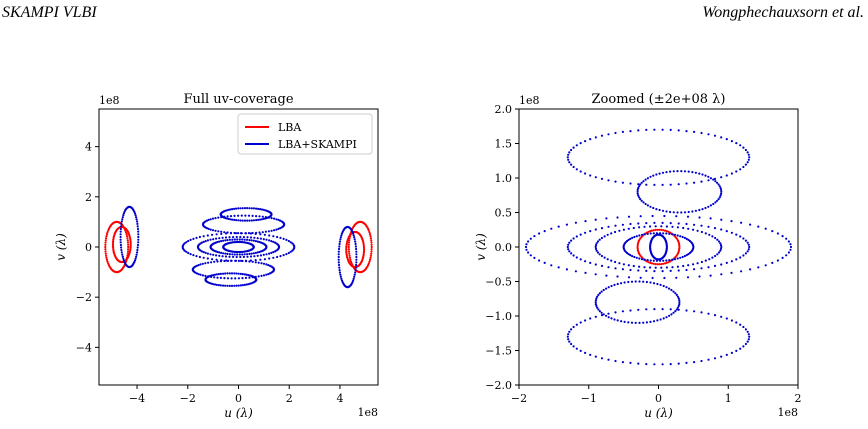 The height and width of the screenshot is (429, 868). Describe the element at coordinates (317, 144) in the screenshot. I see `legend-label: LBA+SKAMPI` at that location.